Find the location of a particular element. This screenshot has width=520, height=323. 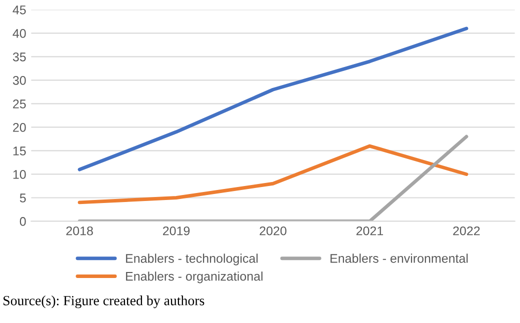

legend-label: Enablers - environmental is located at coordinates (399, 258).